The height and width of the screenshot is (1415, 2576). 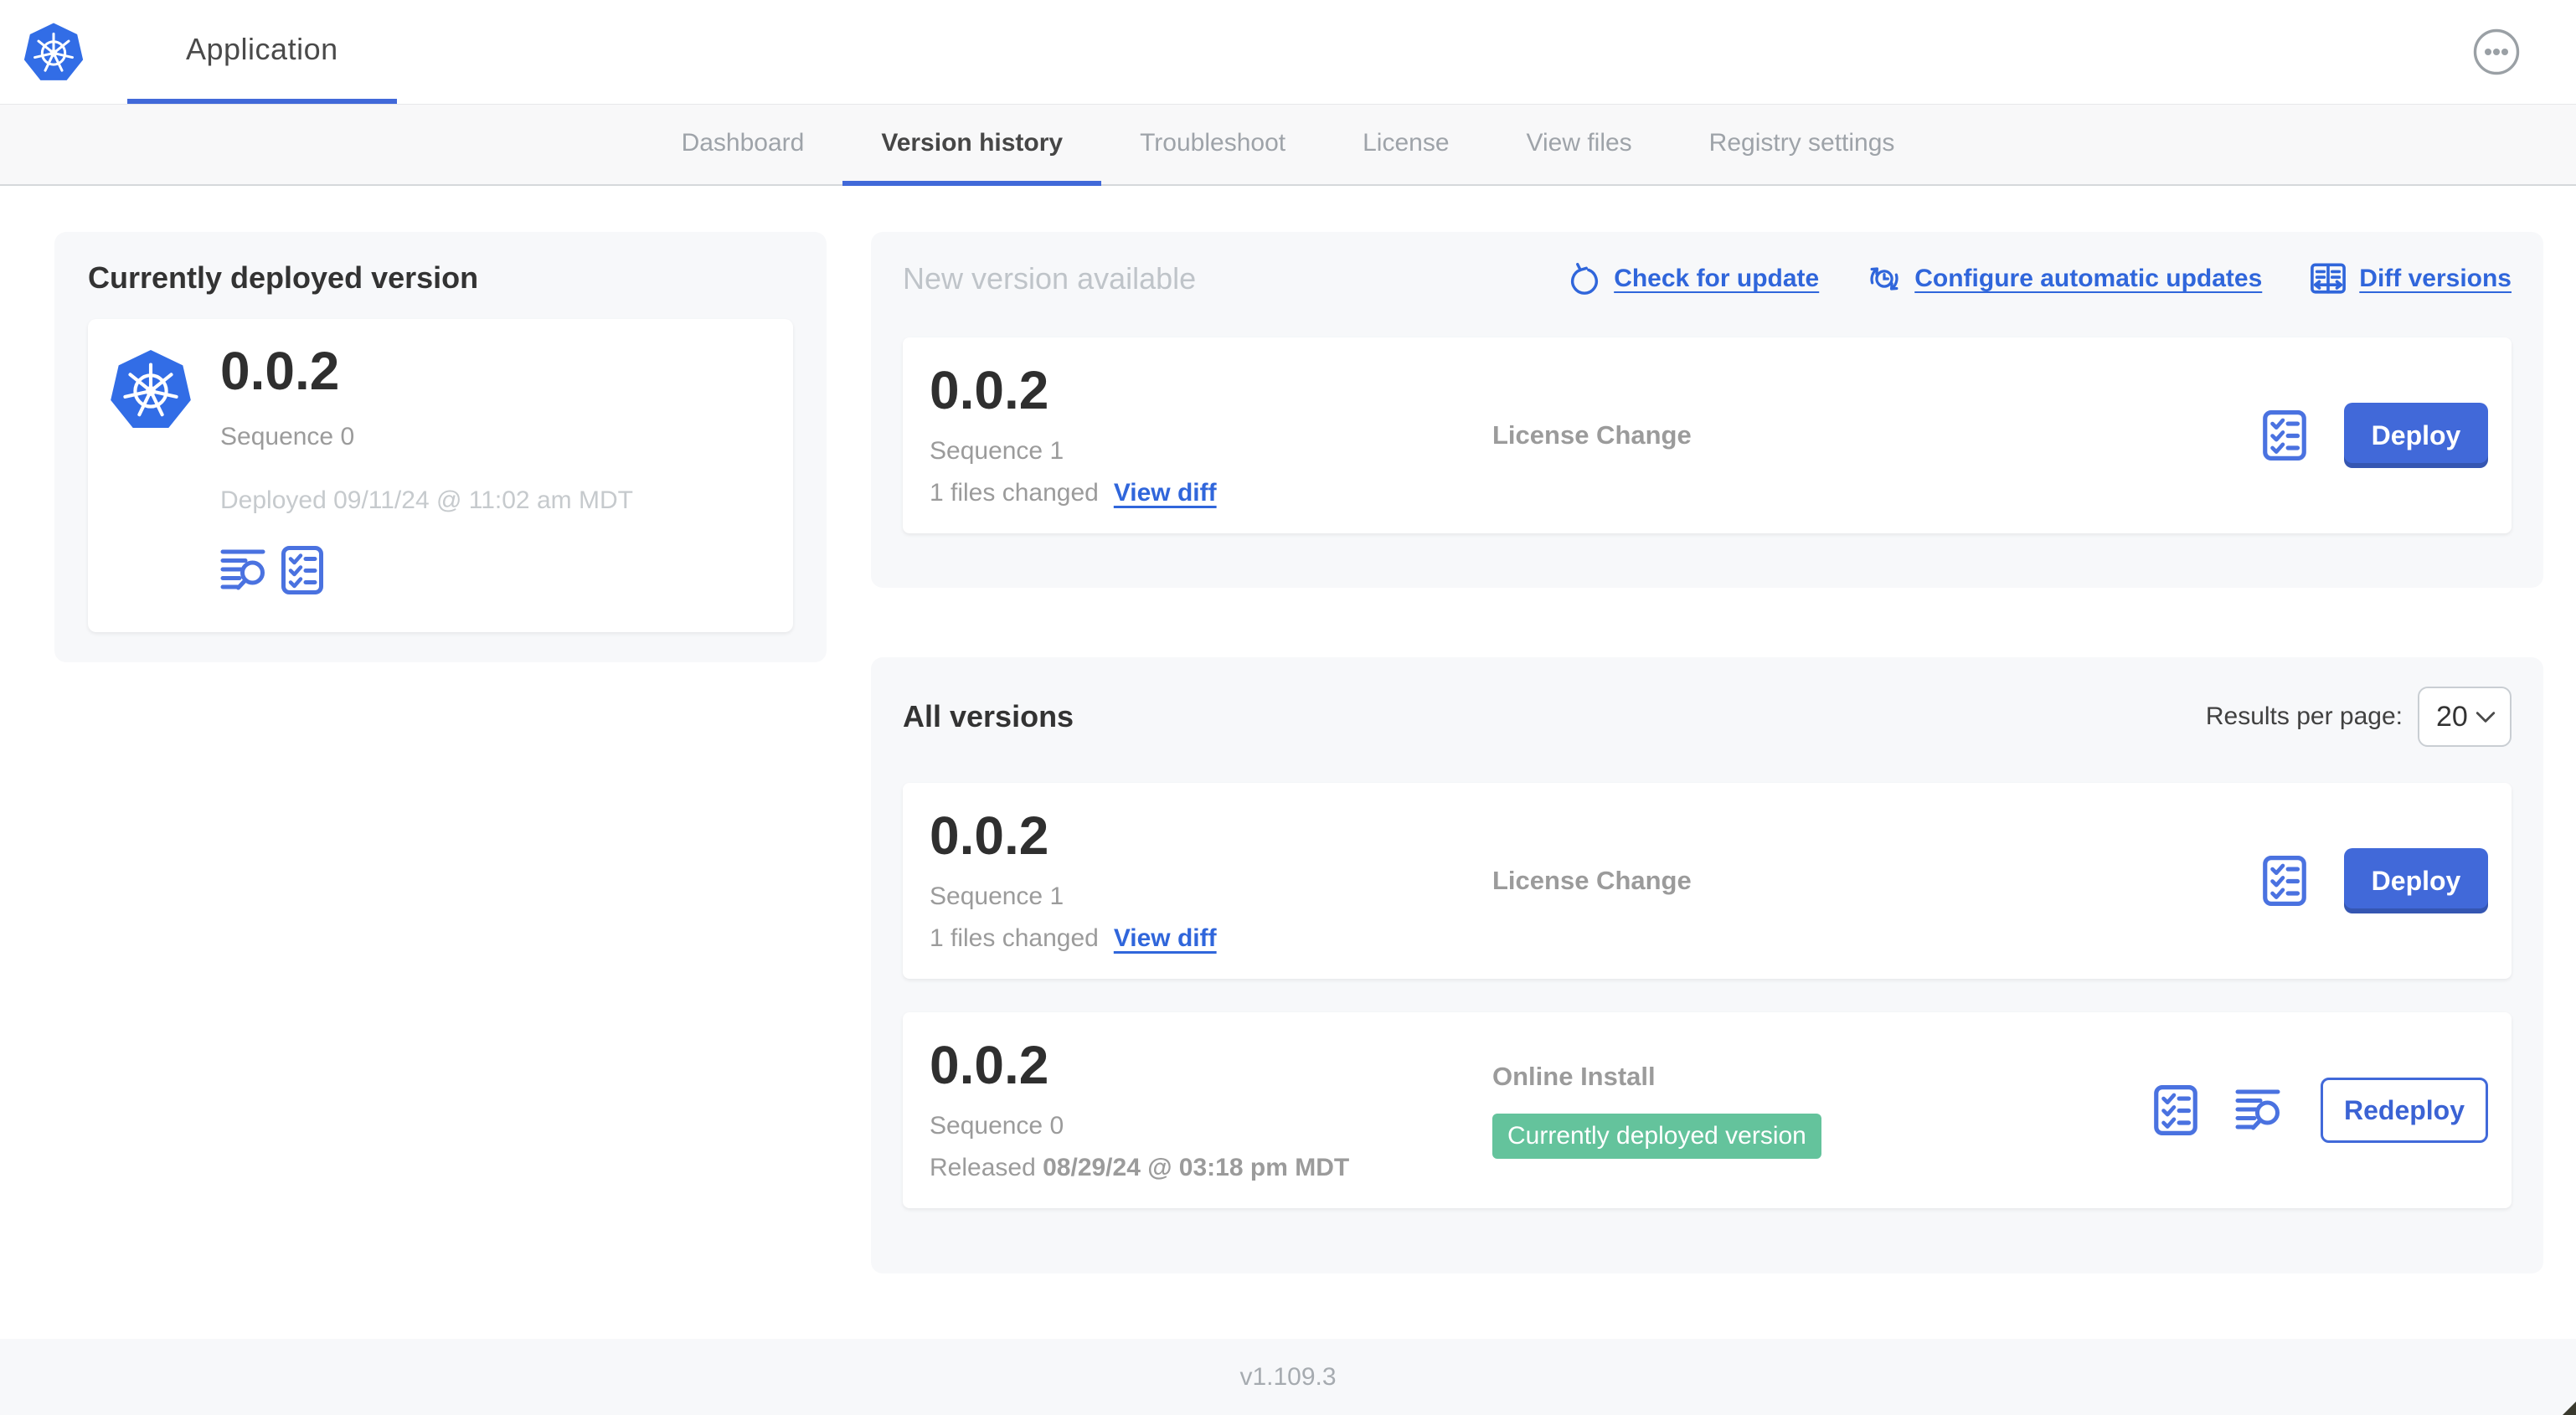 What do you see at coordinates (2404, 1110) in the screenshot?
I see `redeploy-button: Redeploy` at bounding box center [2404, 1110].